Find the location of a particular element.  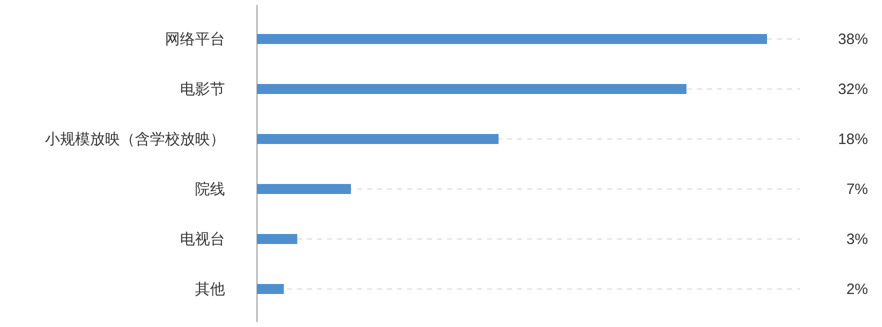

data-label: 2% is located at coordinates (857, 289).